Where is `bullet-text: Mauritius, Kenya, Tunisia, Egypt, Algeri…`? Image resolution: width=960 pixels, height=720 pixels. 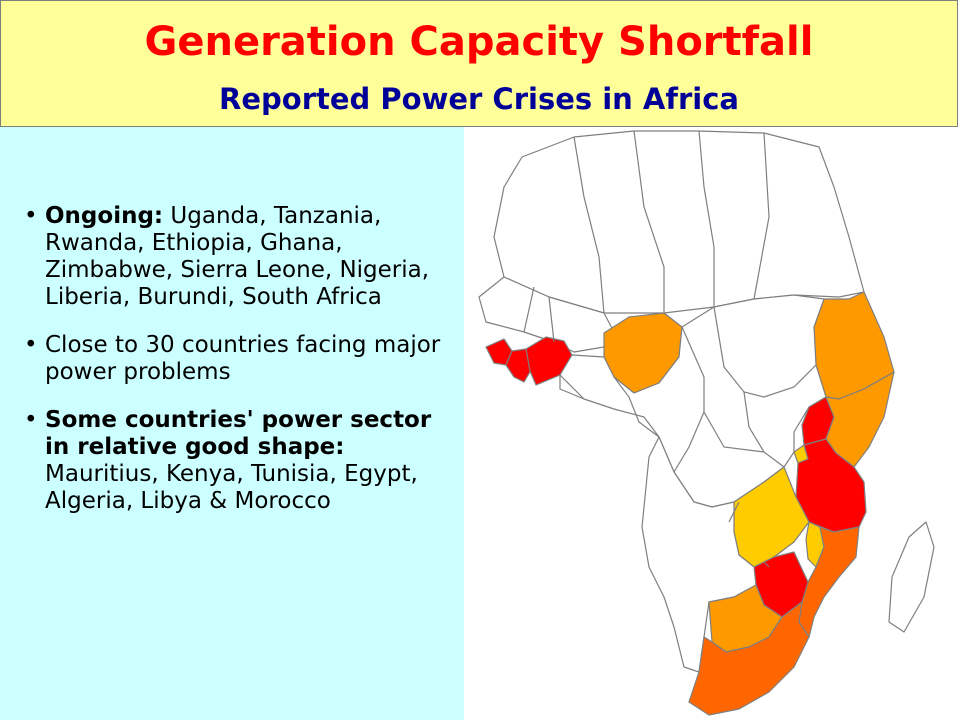
bullet-text: Mauritius, Kenya, Tunisia, Egypt, Algeri… is located at coordinates (231, 487).